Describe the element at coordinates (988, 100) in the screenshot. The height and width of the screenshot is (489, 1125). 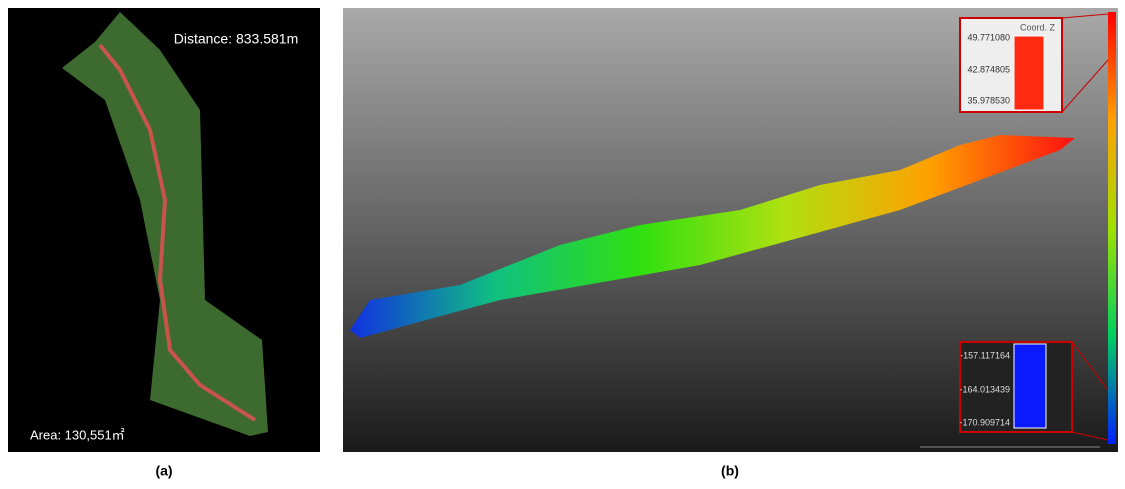
I see `inset-label: 35.978530` at that location.